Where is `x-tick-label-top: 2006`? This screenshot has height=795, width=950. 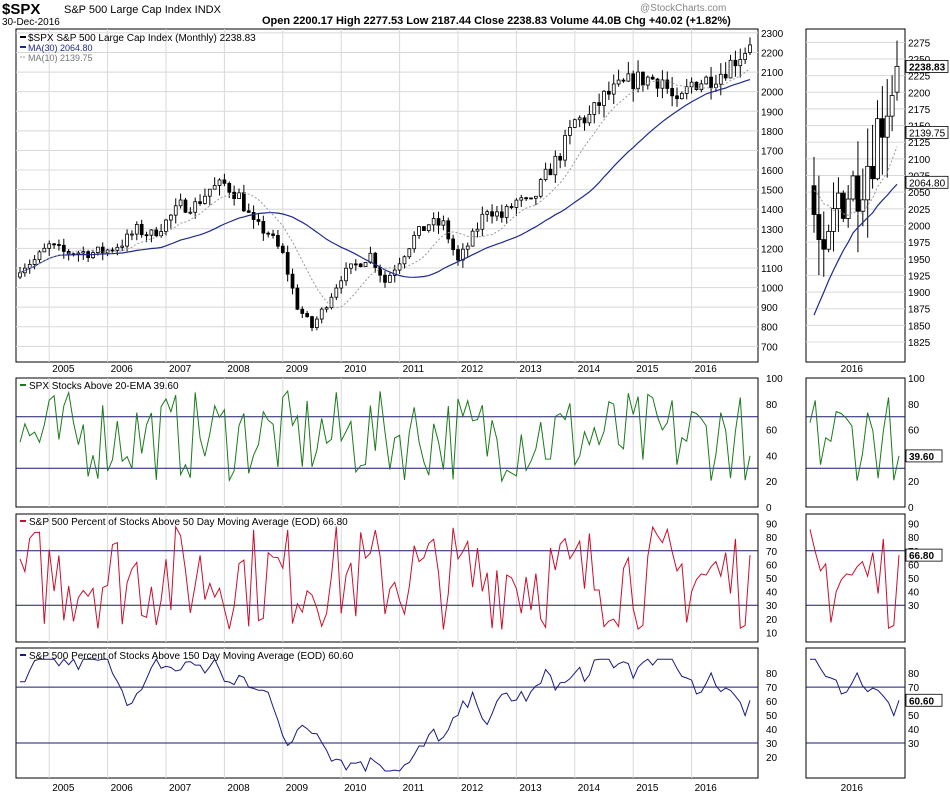 x-tick-label-top: 2006 is located at coordinates (122, 369).